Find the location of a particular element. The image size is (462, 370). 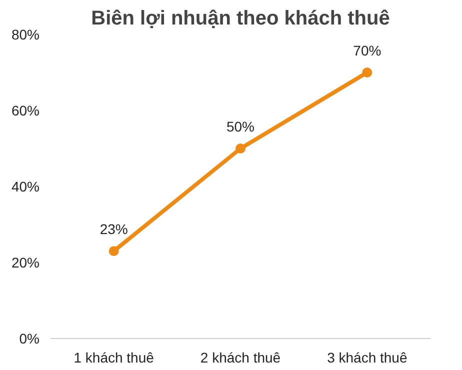

text: 23% is located at coordinates (114, 229).